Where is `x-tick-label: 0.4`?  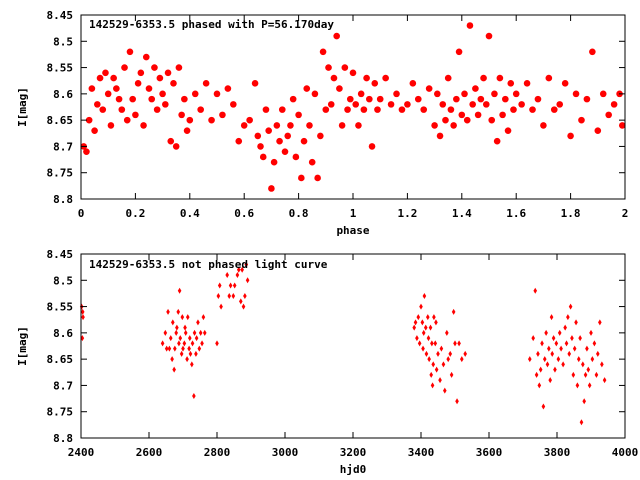 x-tick-label: 0.4 is located at coordinates (190, 213).